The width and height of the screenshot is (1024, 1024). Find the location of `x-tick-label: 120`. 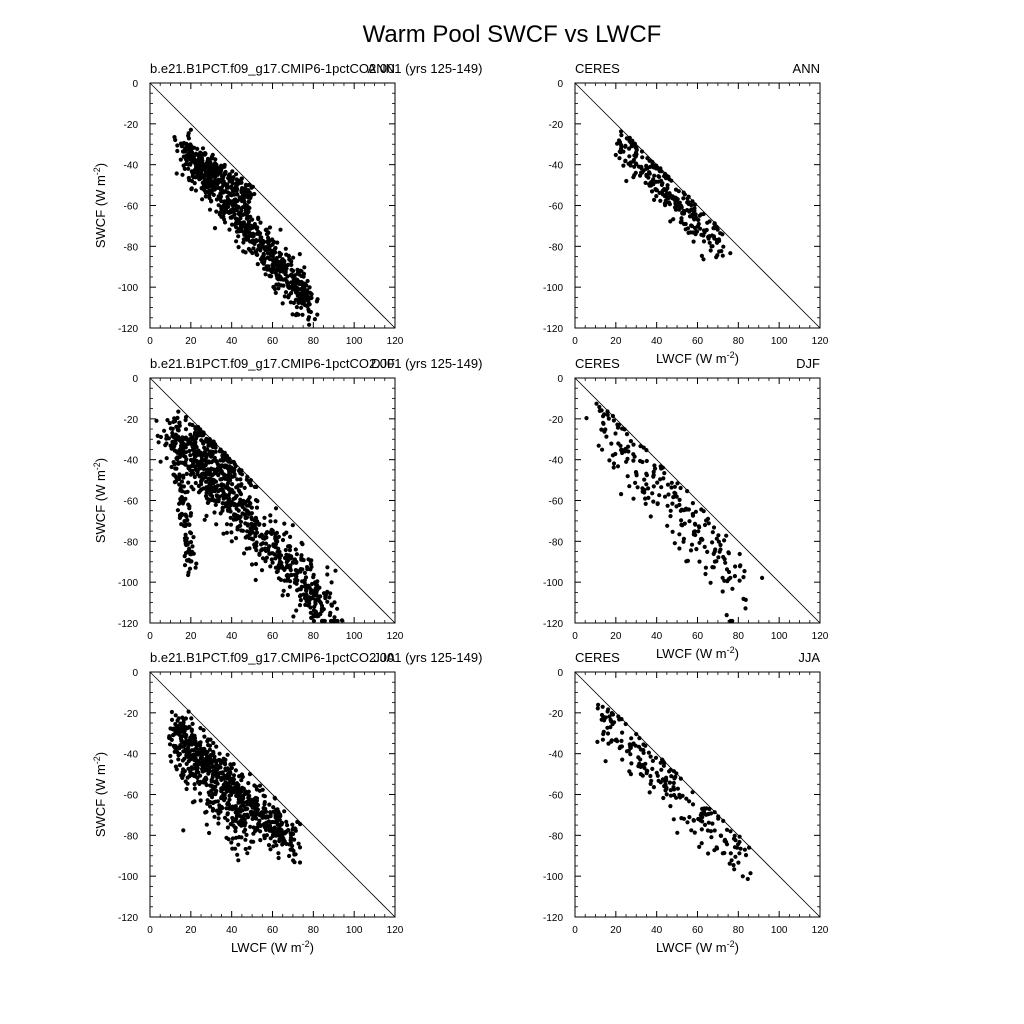

x-tick-label: 120 is located at coordinates (820, 341).